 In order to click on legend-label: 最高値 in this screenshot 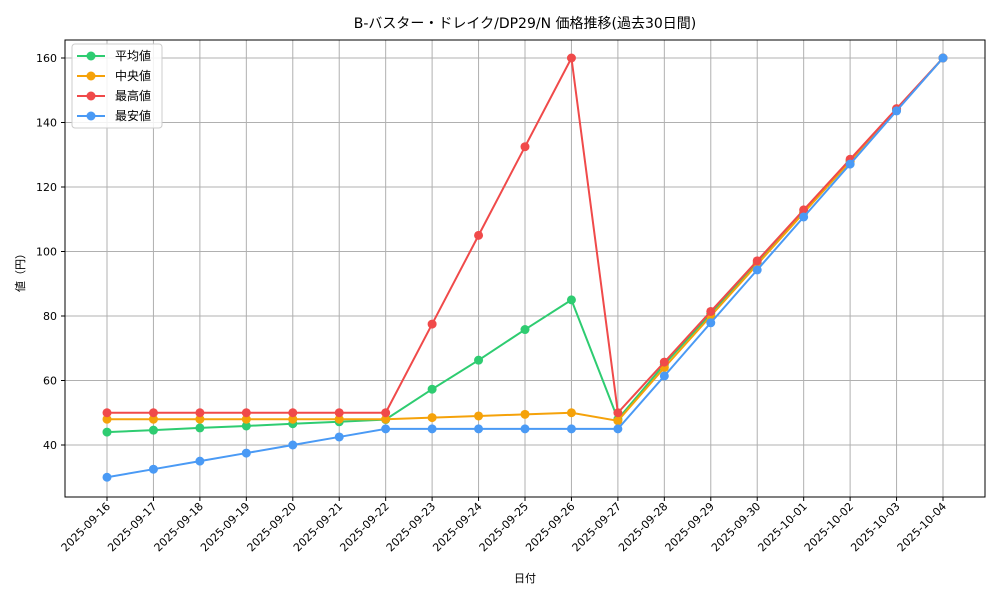, I will do `click(133, 95)`.